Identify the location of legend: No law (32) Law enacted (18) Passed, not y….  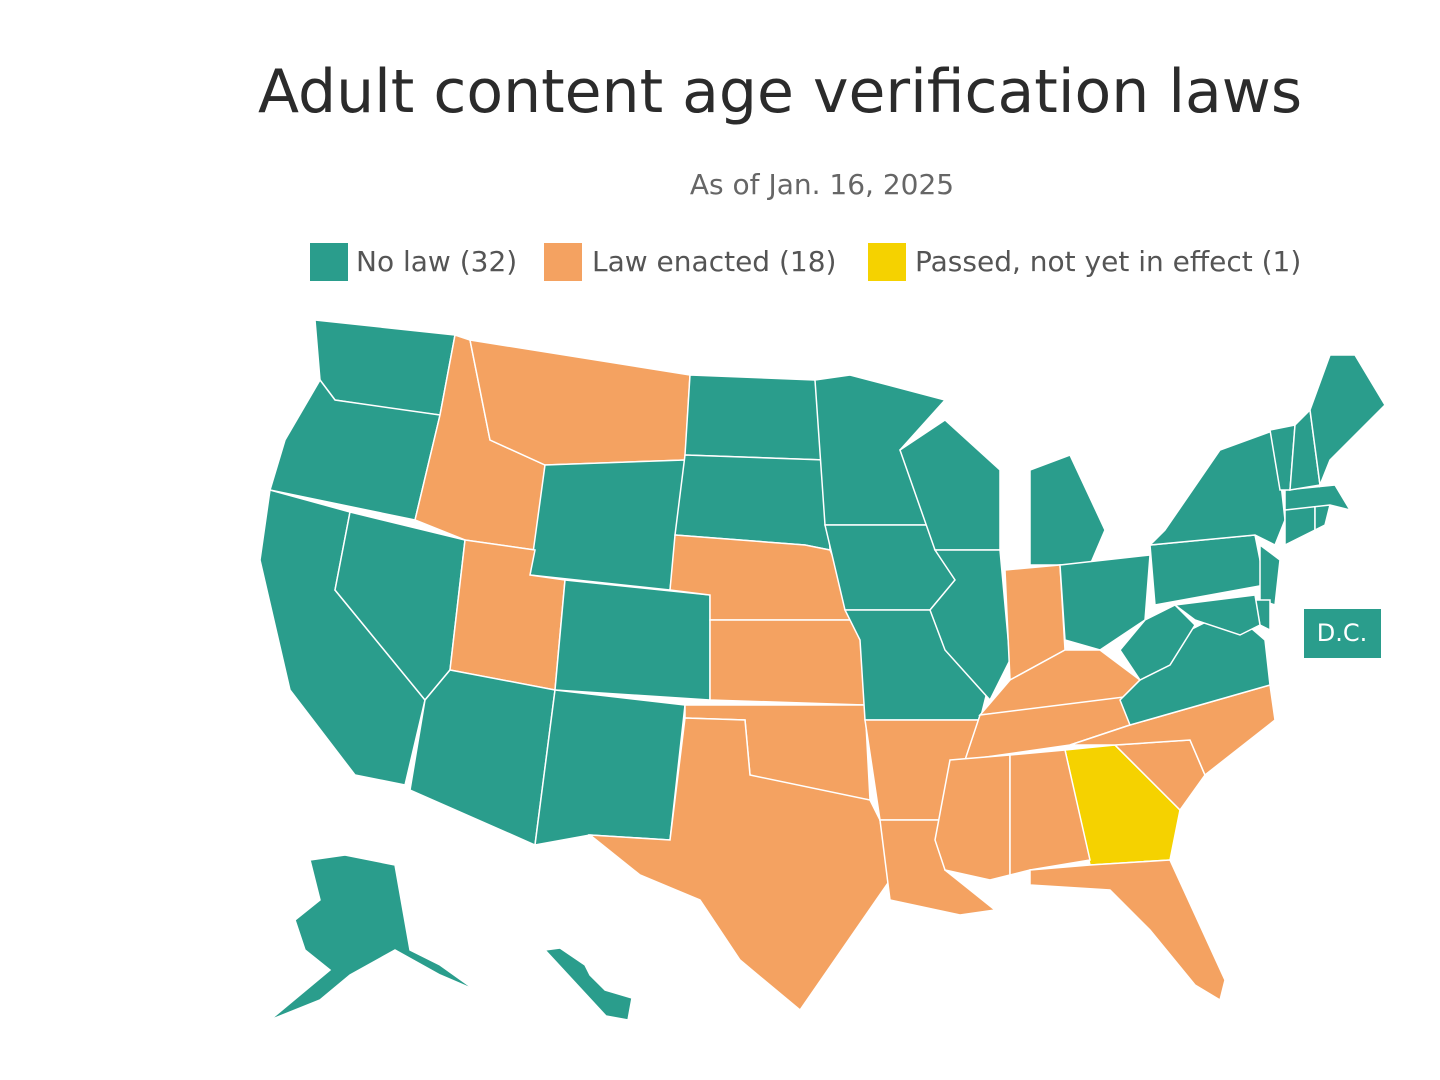
(805, 262).